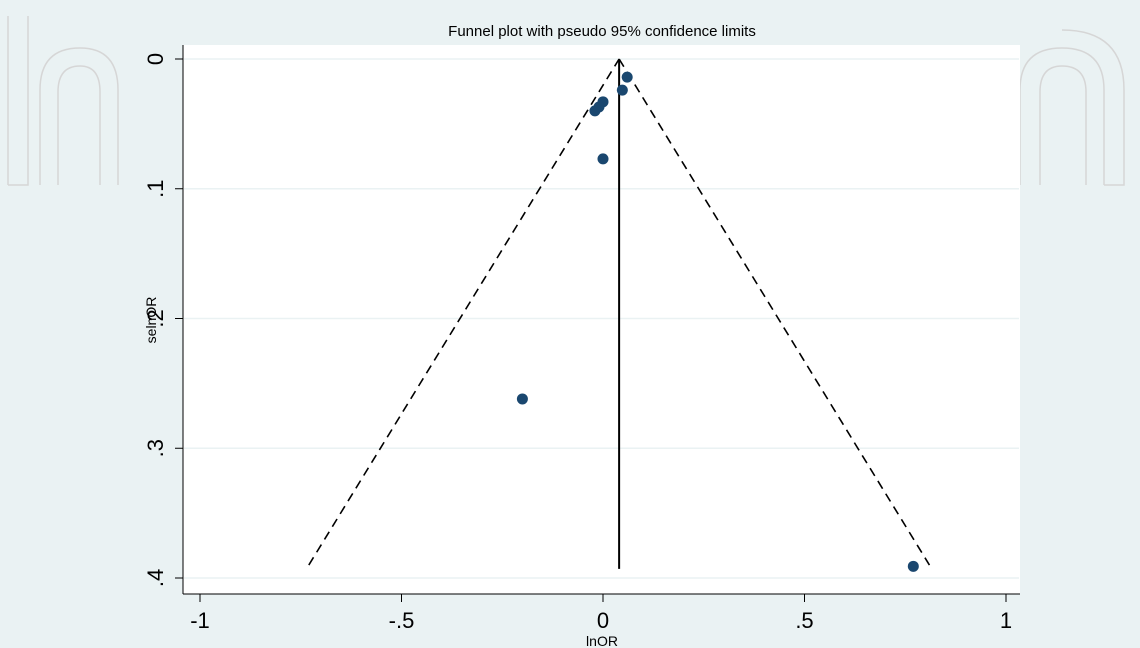 The height and width of the screenshot is (648, 1140). Describe the element at coordinates (402, 620) in the screenshot. I see `x-tick-label-1: -.5` at that location.